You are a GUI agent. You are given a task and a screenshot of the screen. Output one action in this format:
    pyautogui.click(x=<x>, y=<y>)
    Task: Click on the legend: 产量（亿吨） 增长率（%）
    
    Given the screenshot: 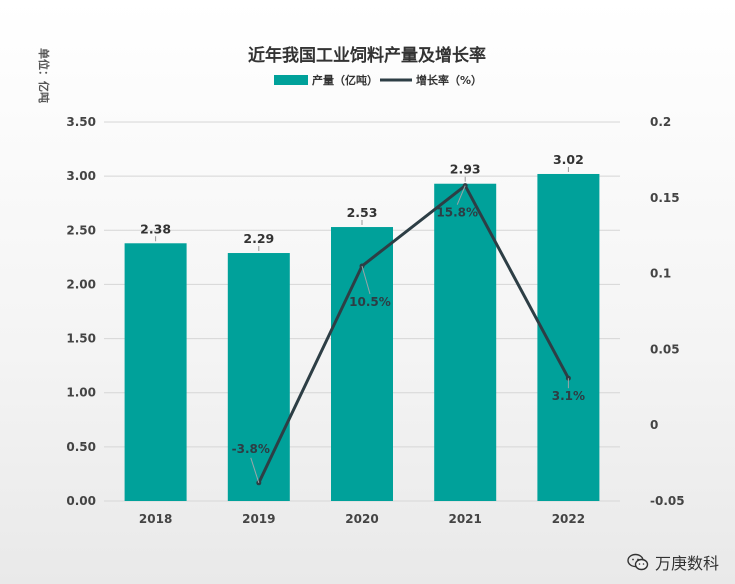 What is the action you would take?
    pyautogui.click(x=378, y=80)
    